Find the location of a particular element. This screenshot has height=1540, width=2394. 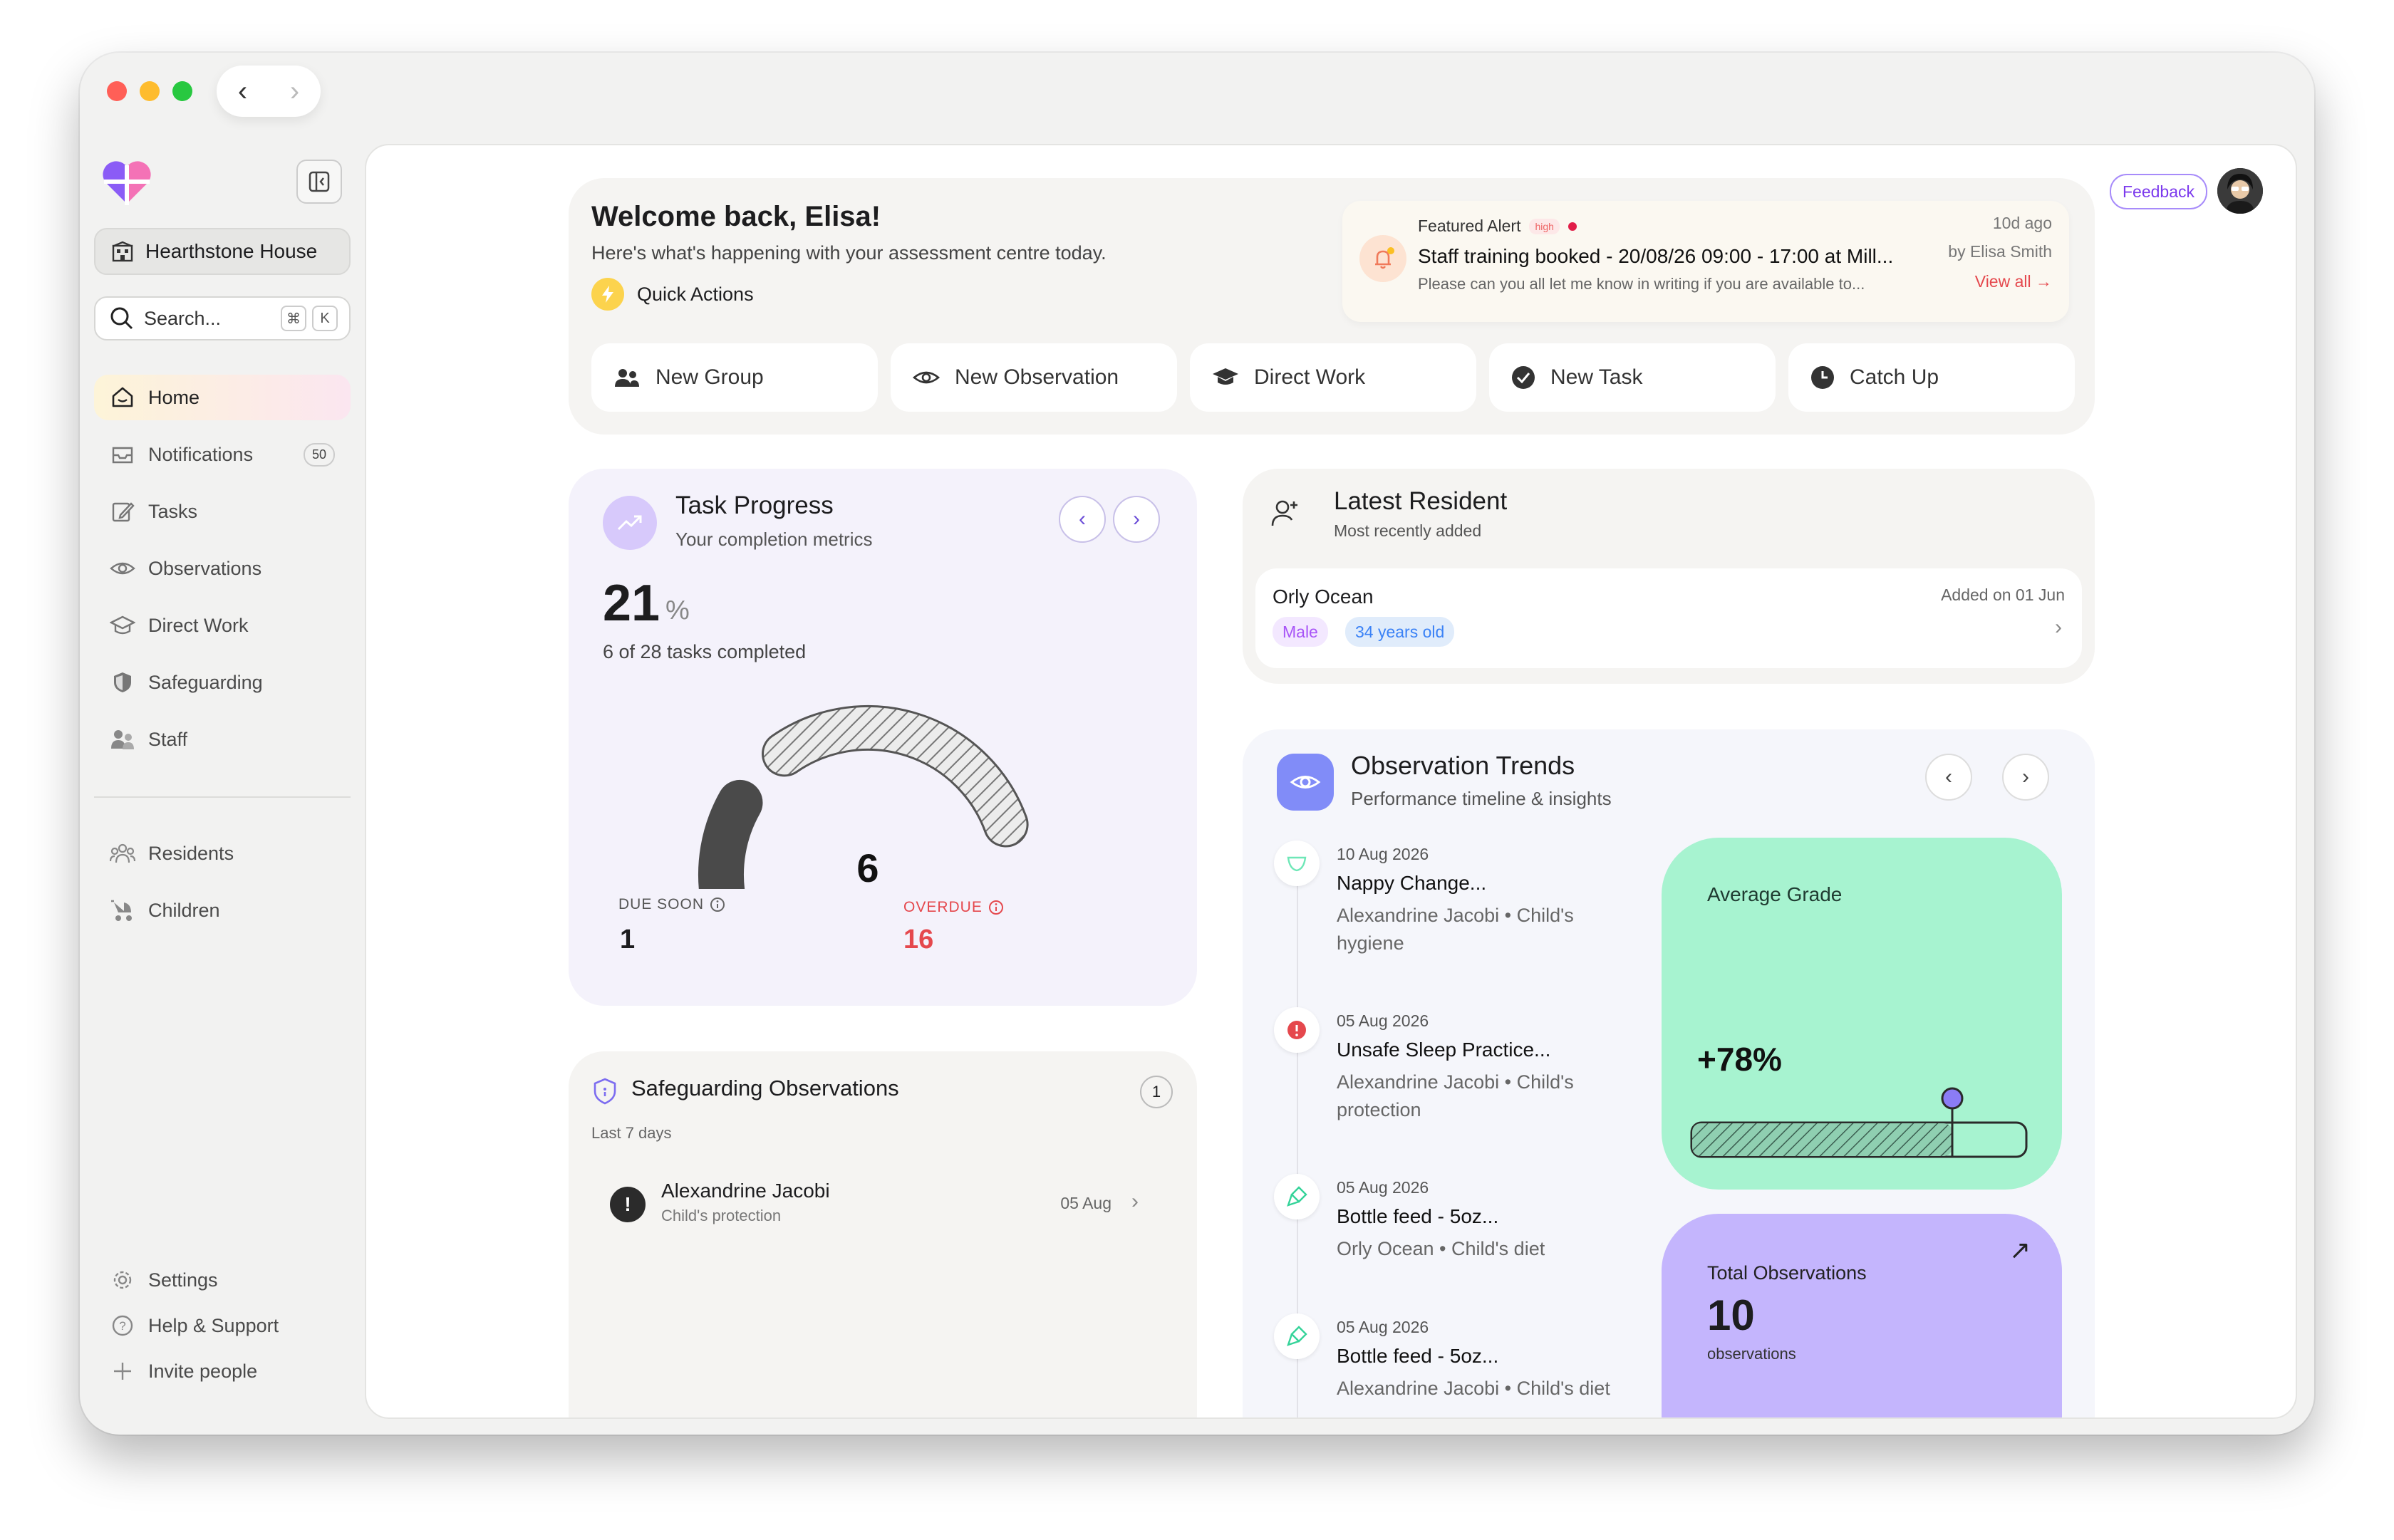

sidebar-item-direct-work: Direct Work is located at coordinates (222, 625).